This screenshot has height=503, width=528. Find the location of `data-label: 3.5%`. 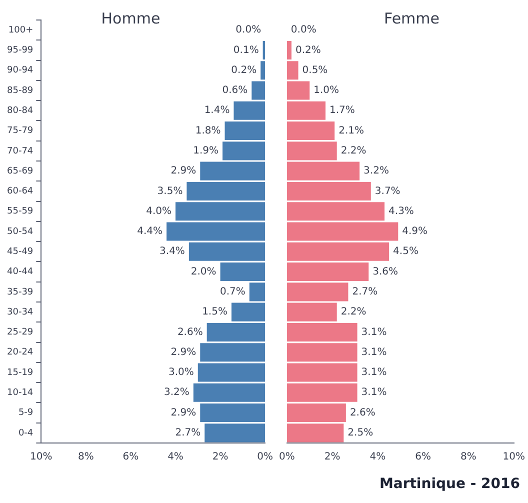

data-label: 3.5% is located at coordinates (170, 191).